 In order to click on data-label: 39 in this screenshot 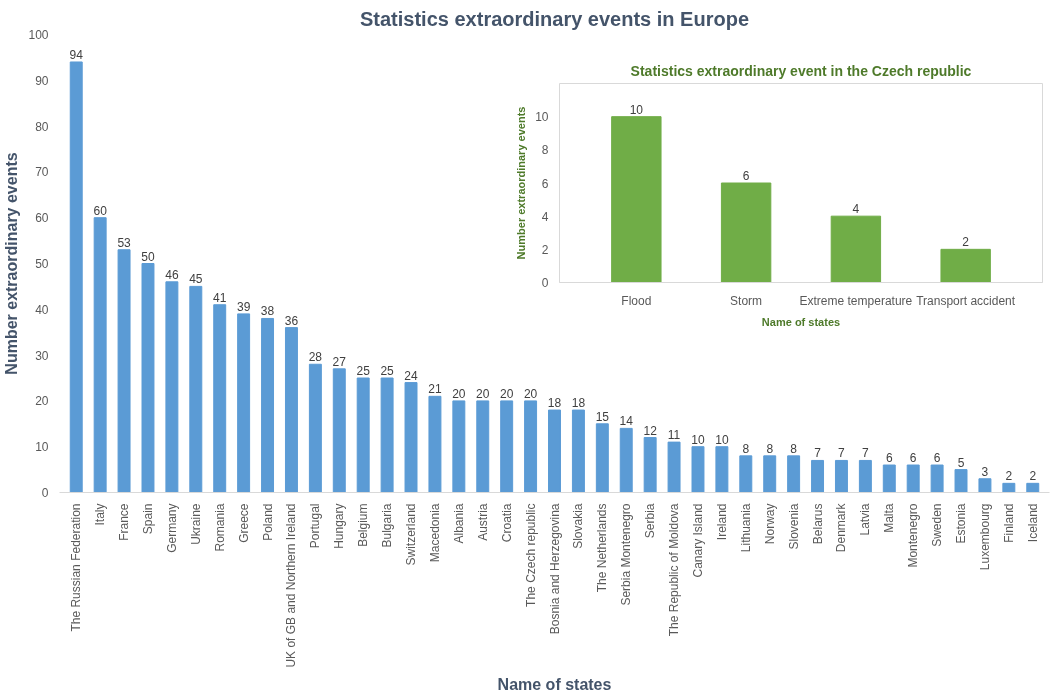, I will do `click(243, 306)`.